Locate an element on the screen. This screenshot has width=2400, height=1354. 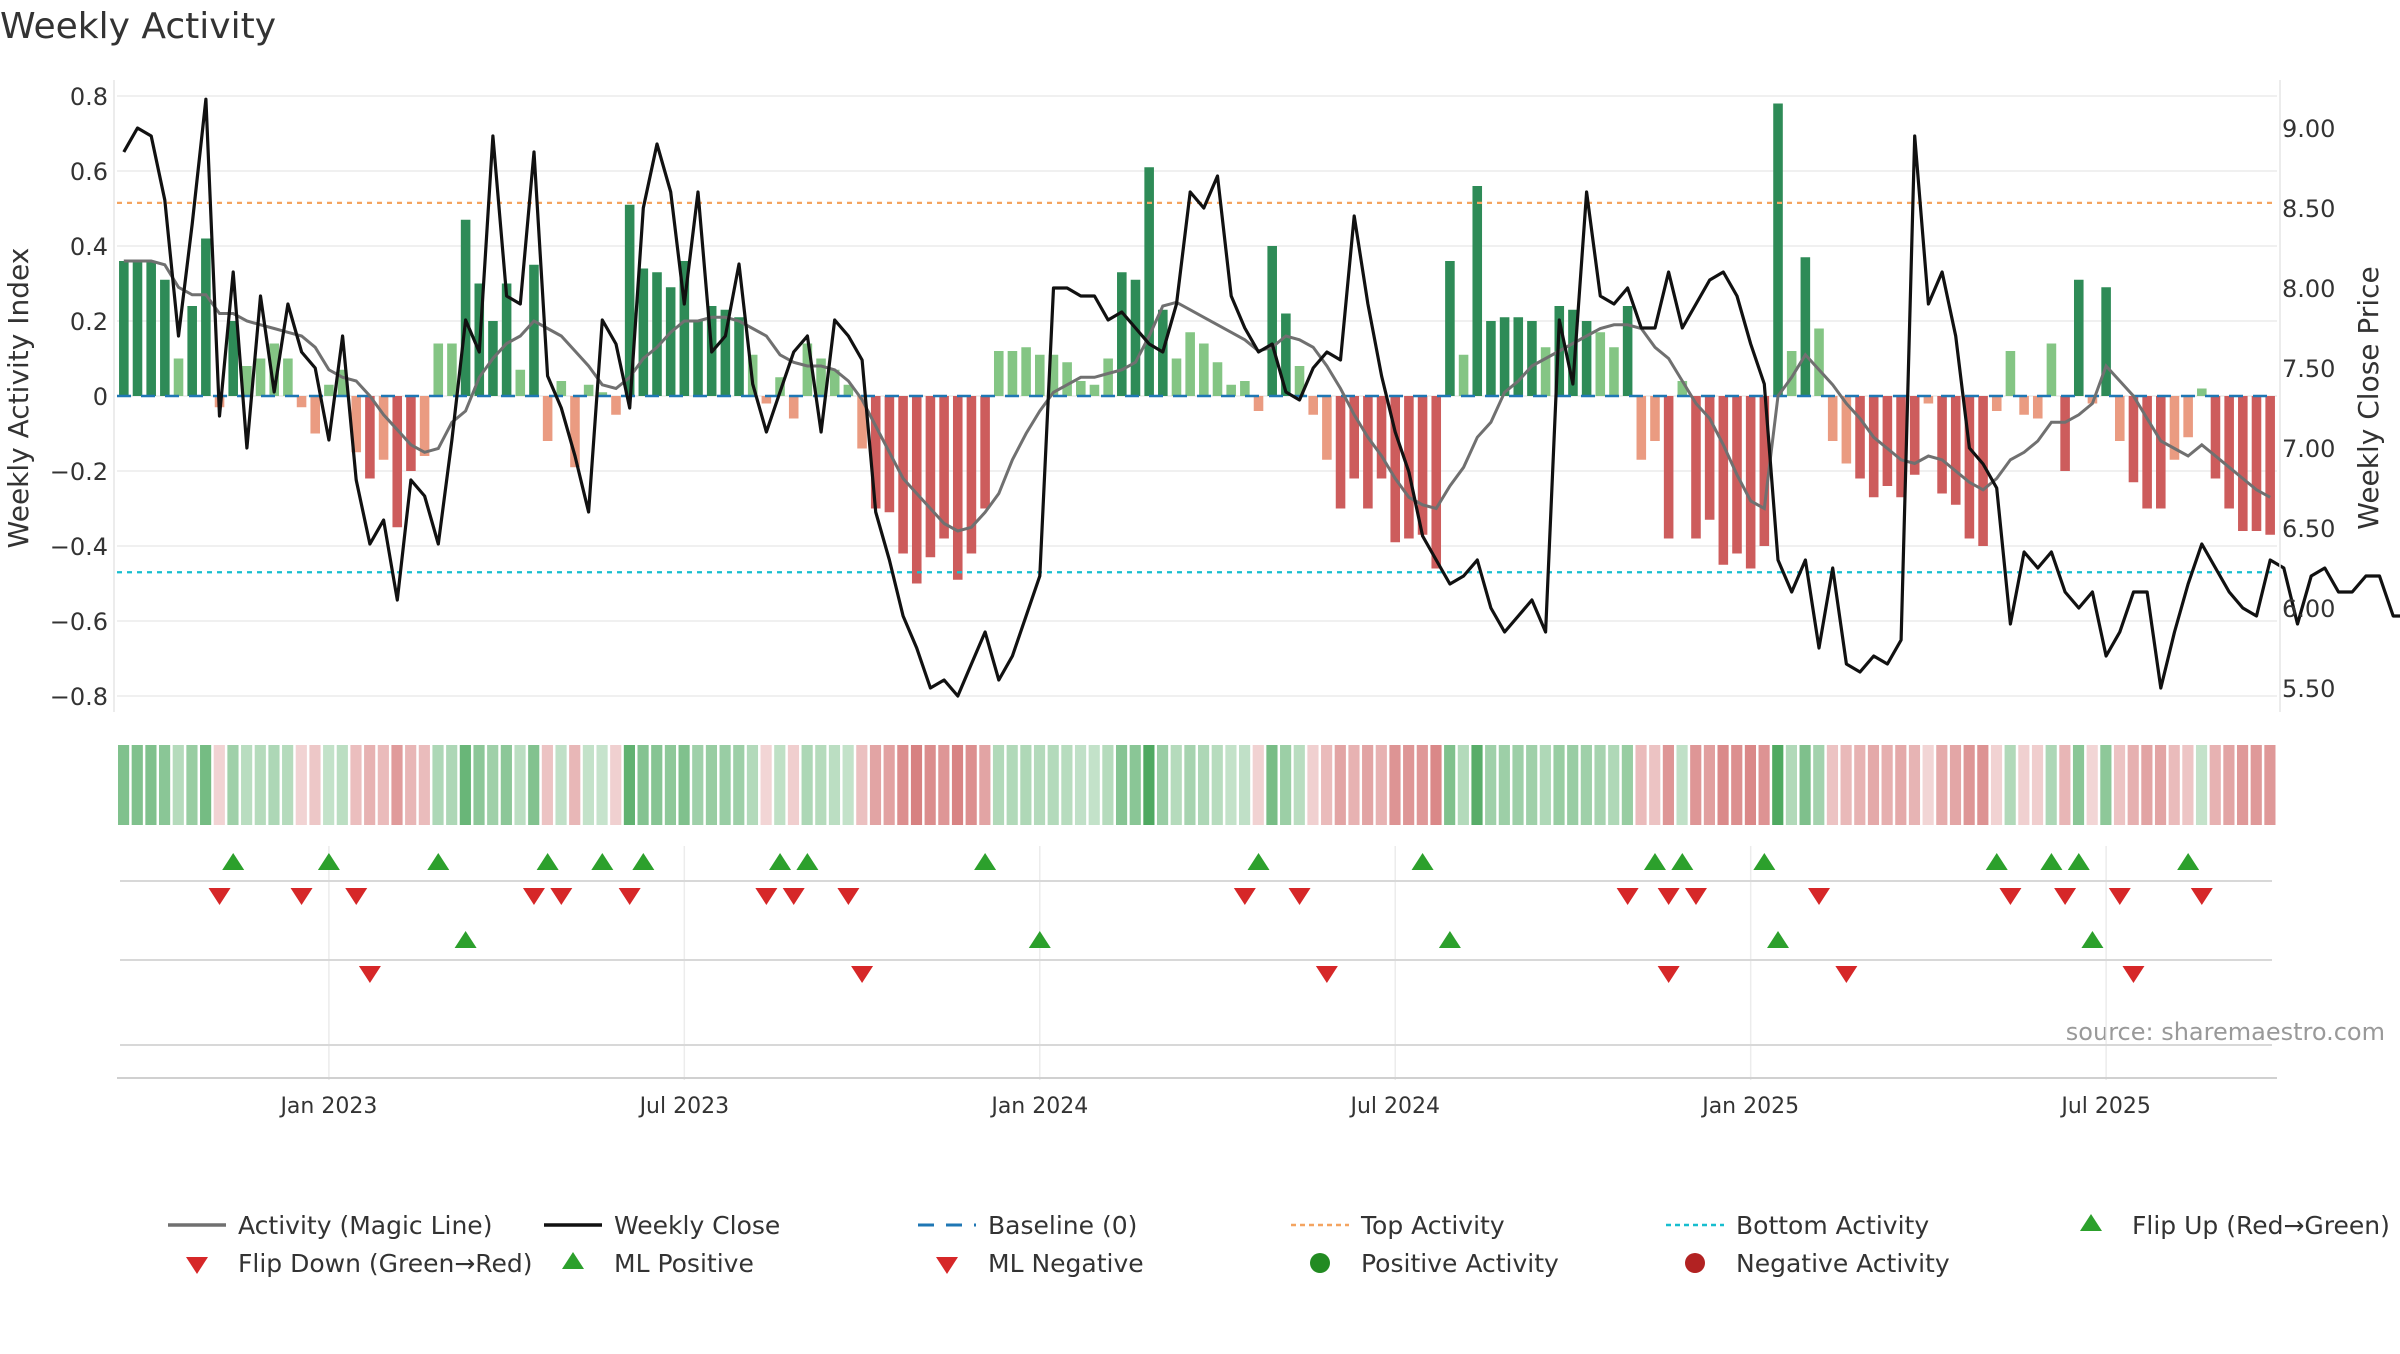
legend-label: Top Activity is located at coordinates (1432, 1225).